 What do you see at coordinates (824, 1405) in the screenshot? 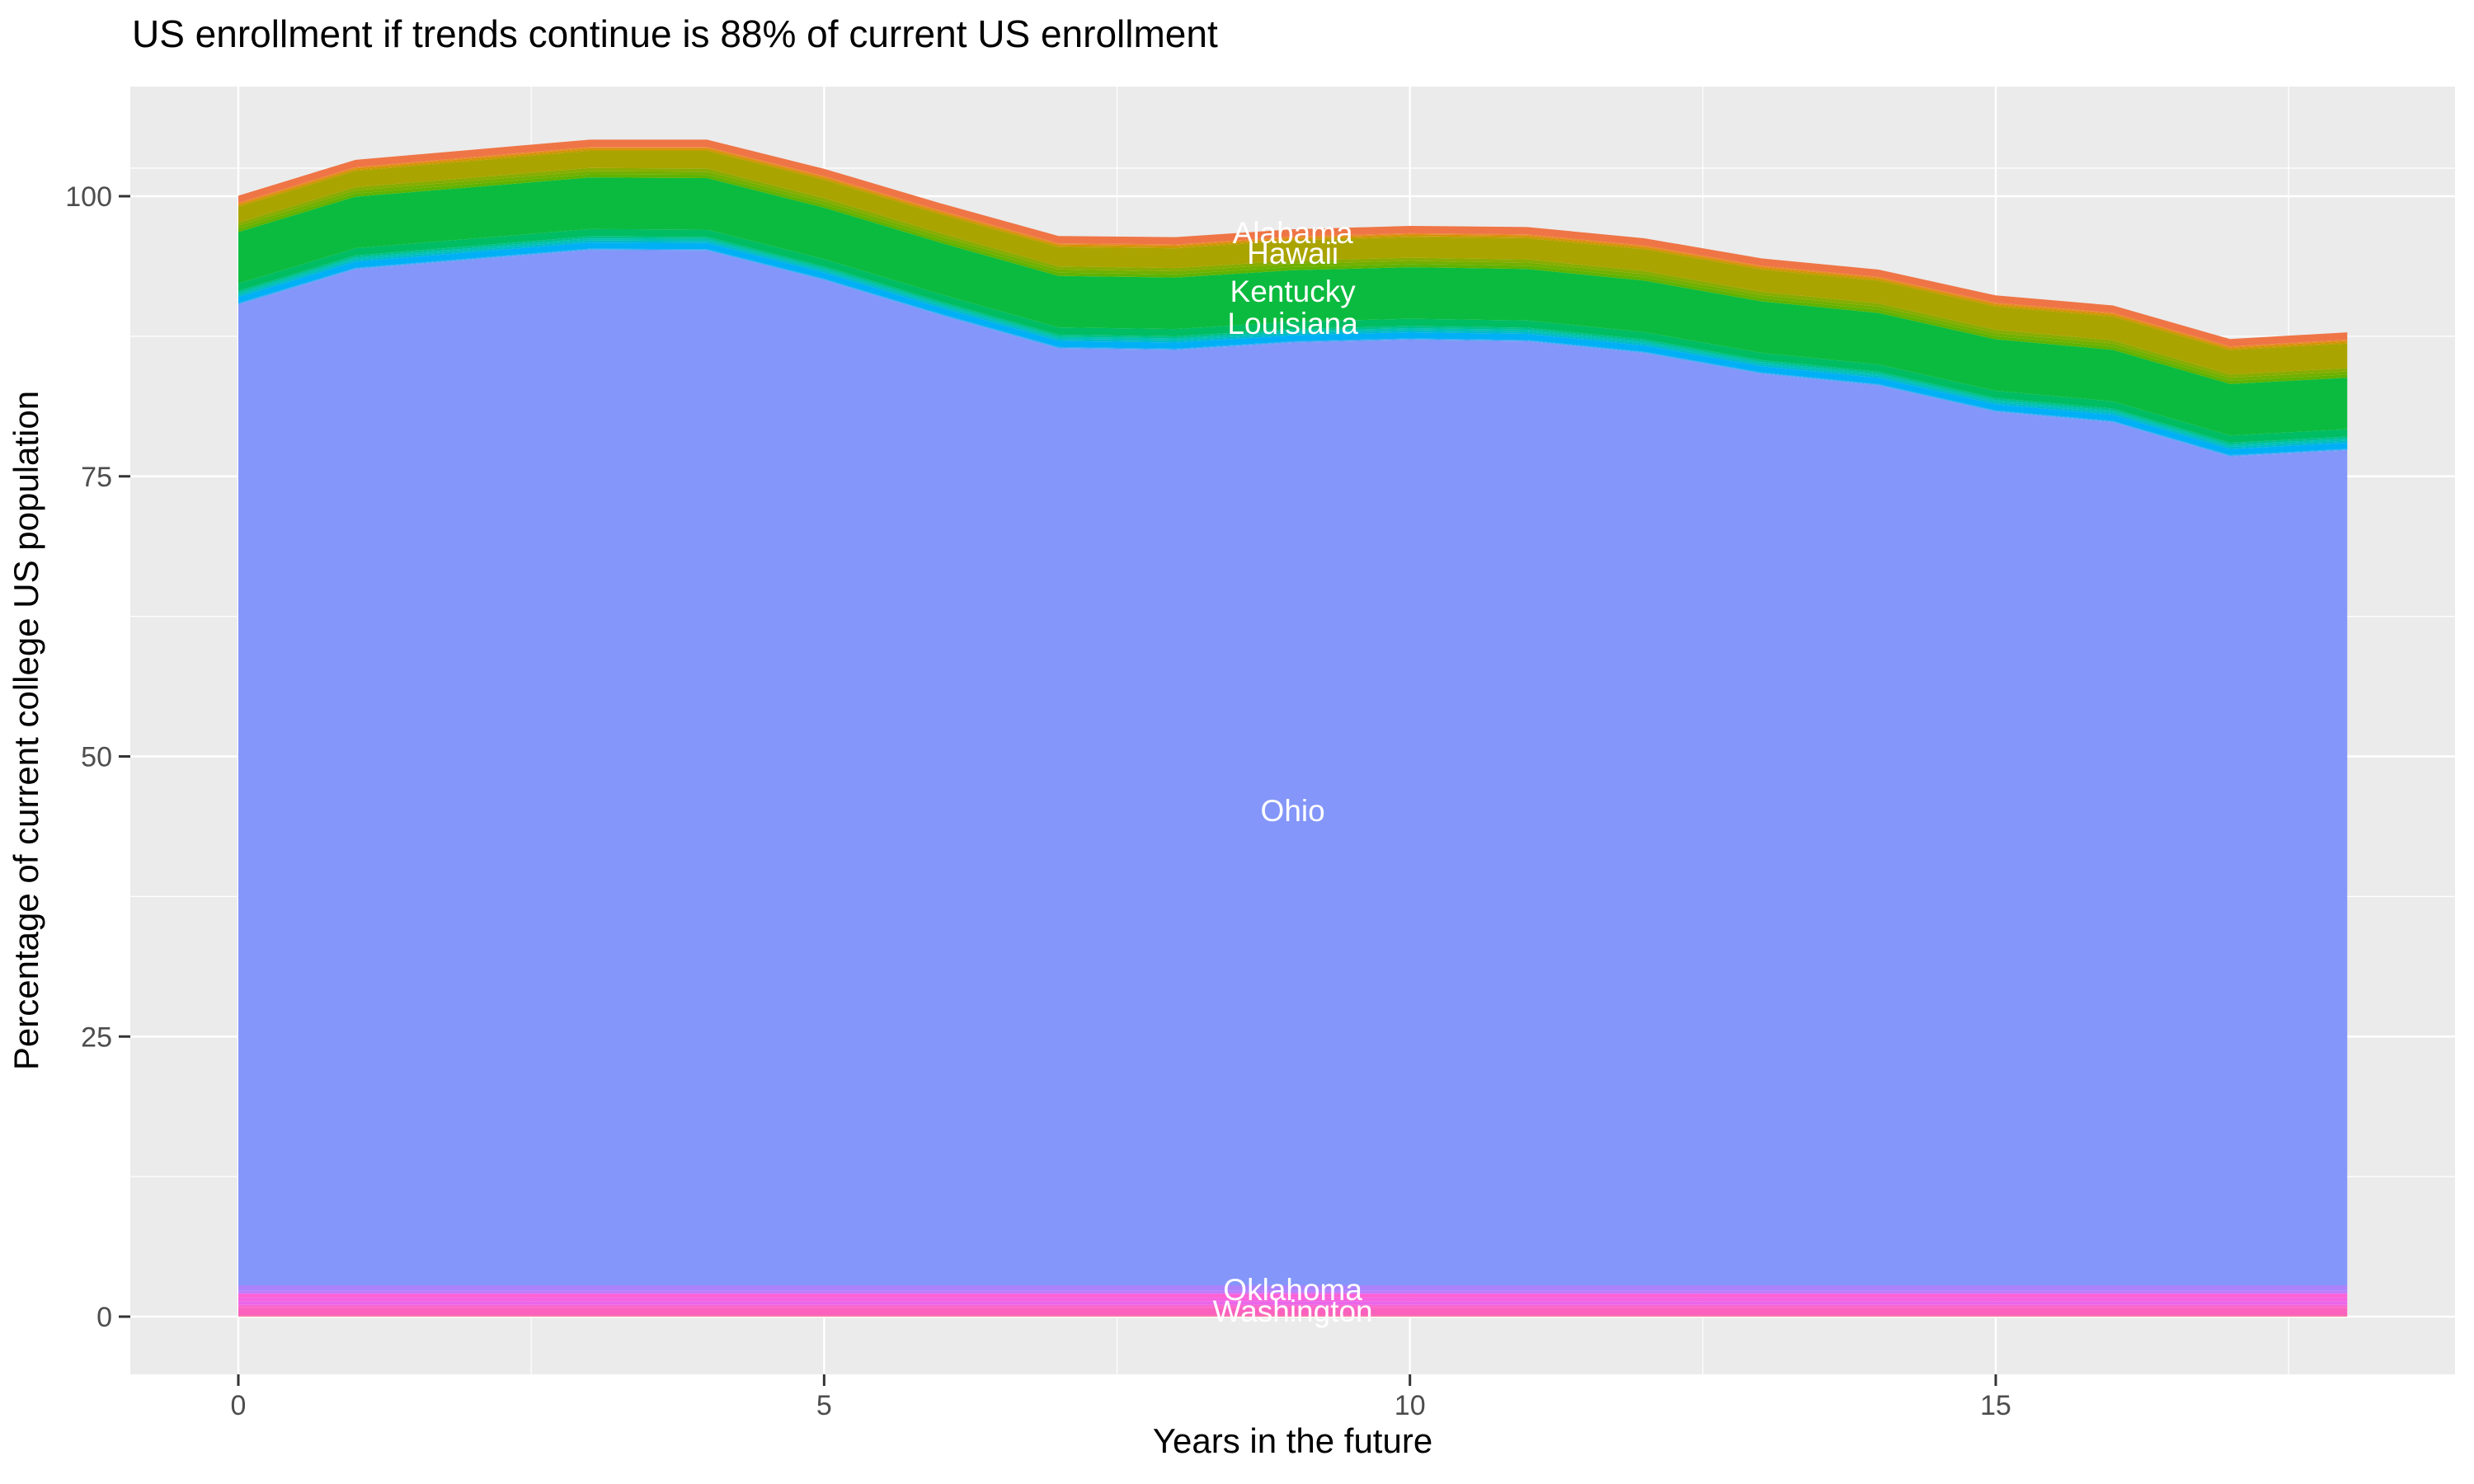
I see `x-tick-label: 5` at bounding box center [824, 1405].